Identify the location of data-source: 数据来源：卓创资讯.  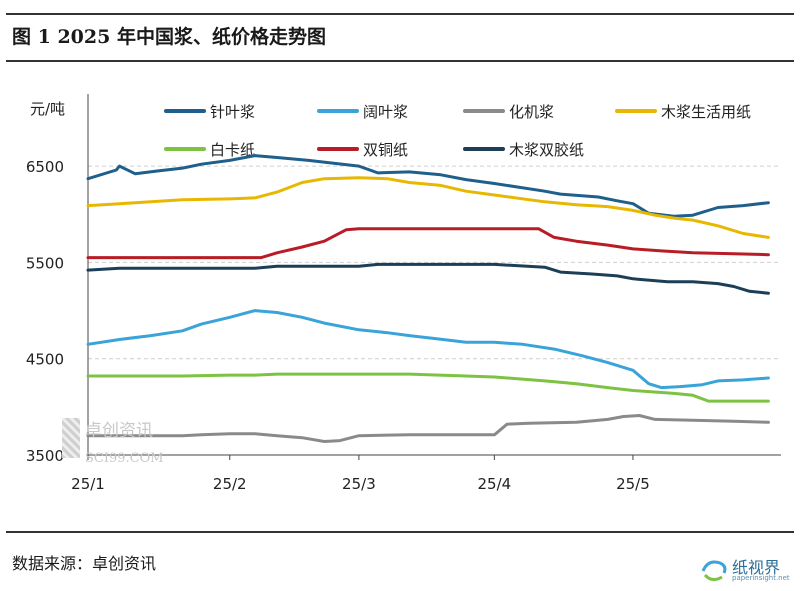
(84, 563).